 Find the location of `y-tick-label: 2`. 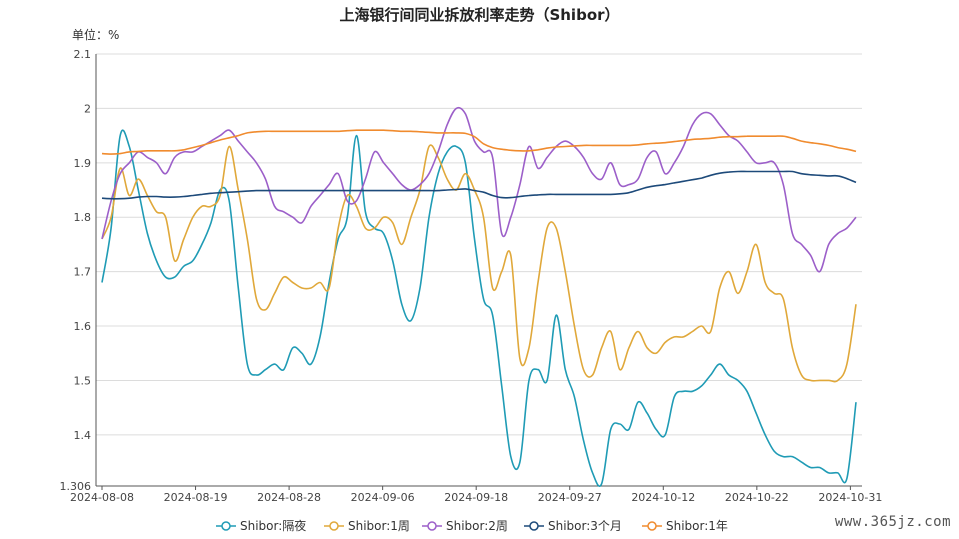

y-tick-label: 2 is located at coordinates (87, 108).